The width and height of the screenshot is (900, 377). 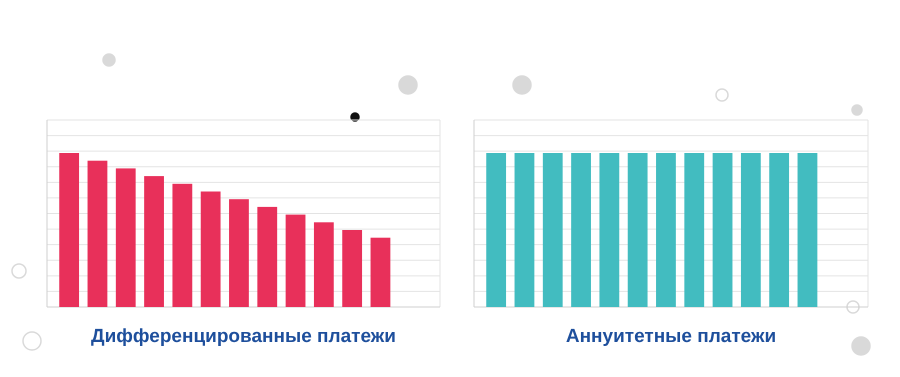 I want to click on text: Аннуитетные платежи, so click(x=671, y=336).